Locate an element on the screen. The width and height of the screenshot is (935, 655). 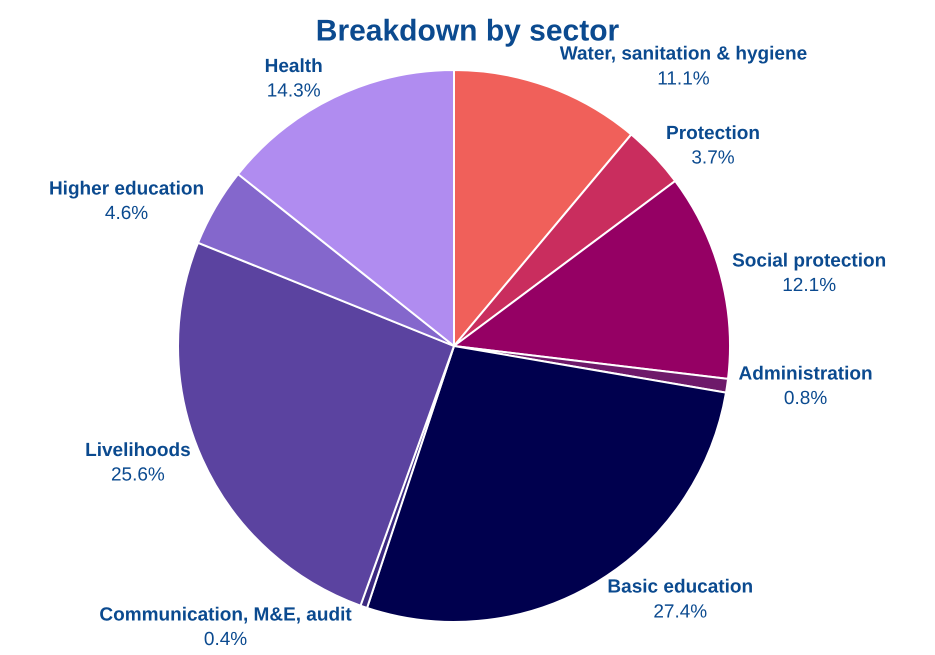
slice-label: Protection is located at coordinates (713, 133).